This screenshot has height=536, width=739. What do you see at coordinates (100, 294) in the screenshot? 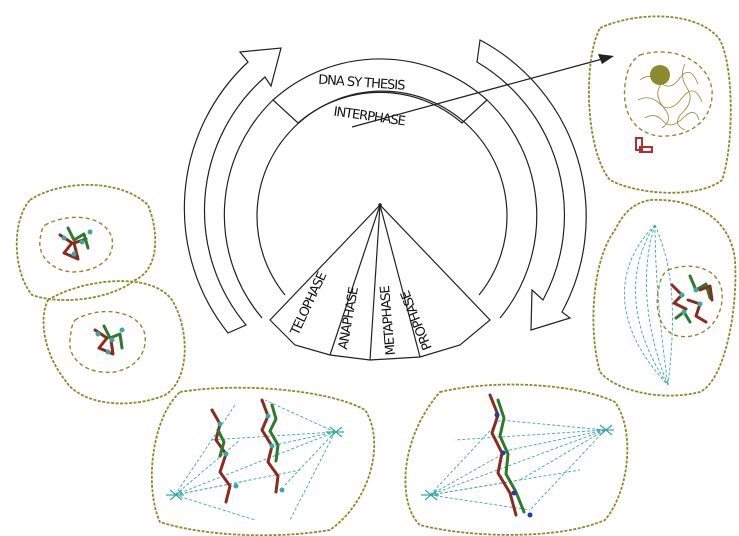
I see `telophase-cells` at bounding box center [100, 294].